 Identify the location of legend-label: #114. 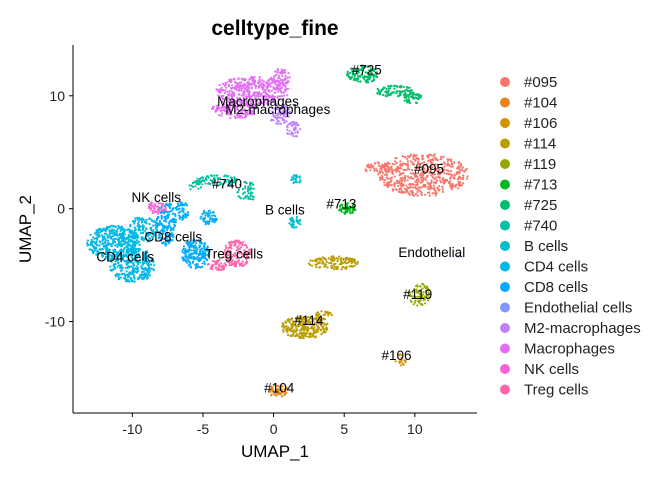
(540, 144).